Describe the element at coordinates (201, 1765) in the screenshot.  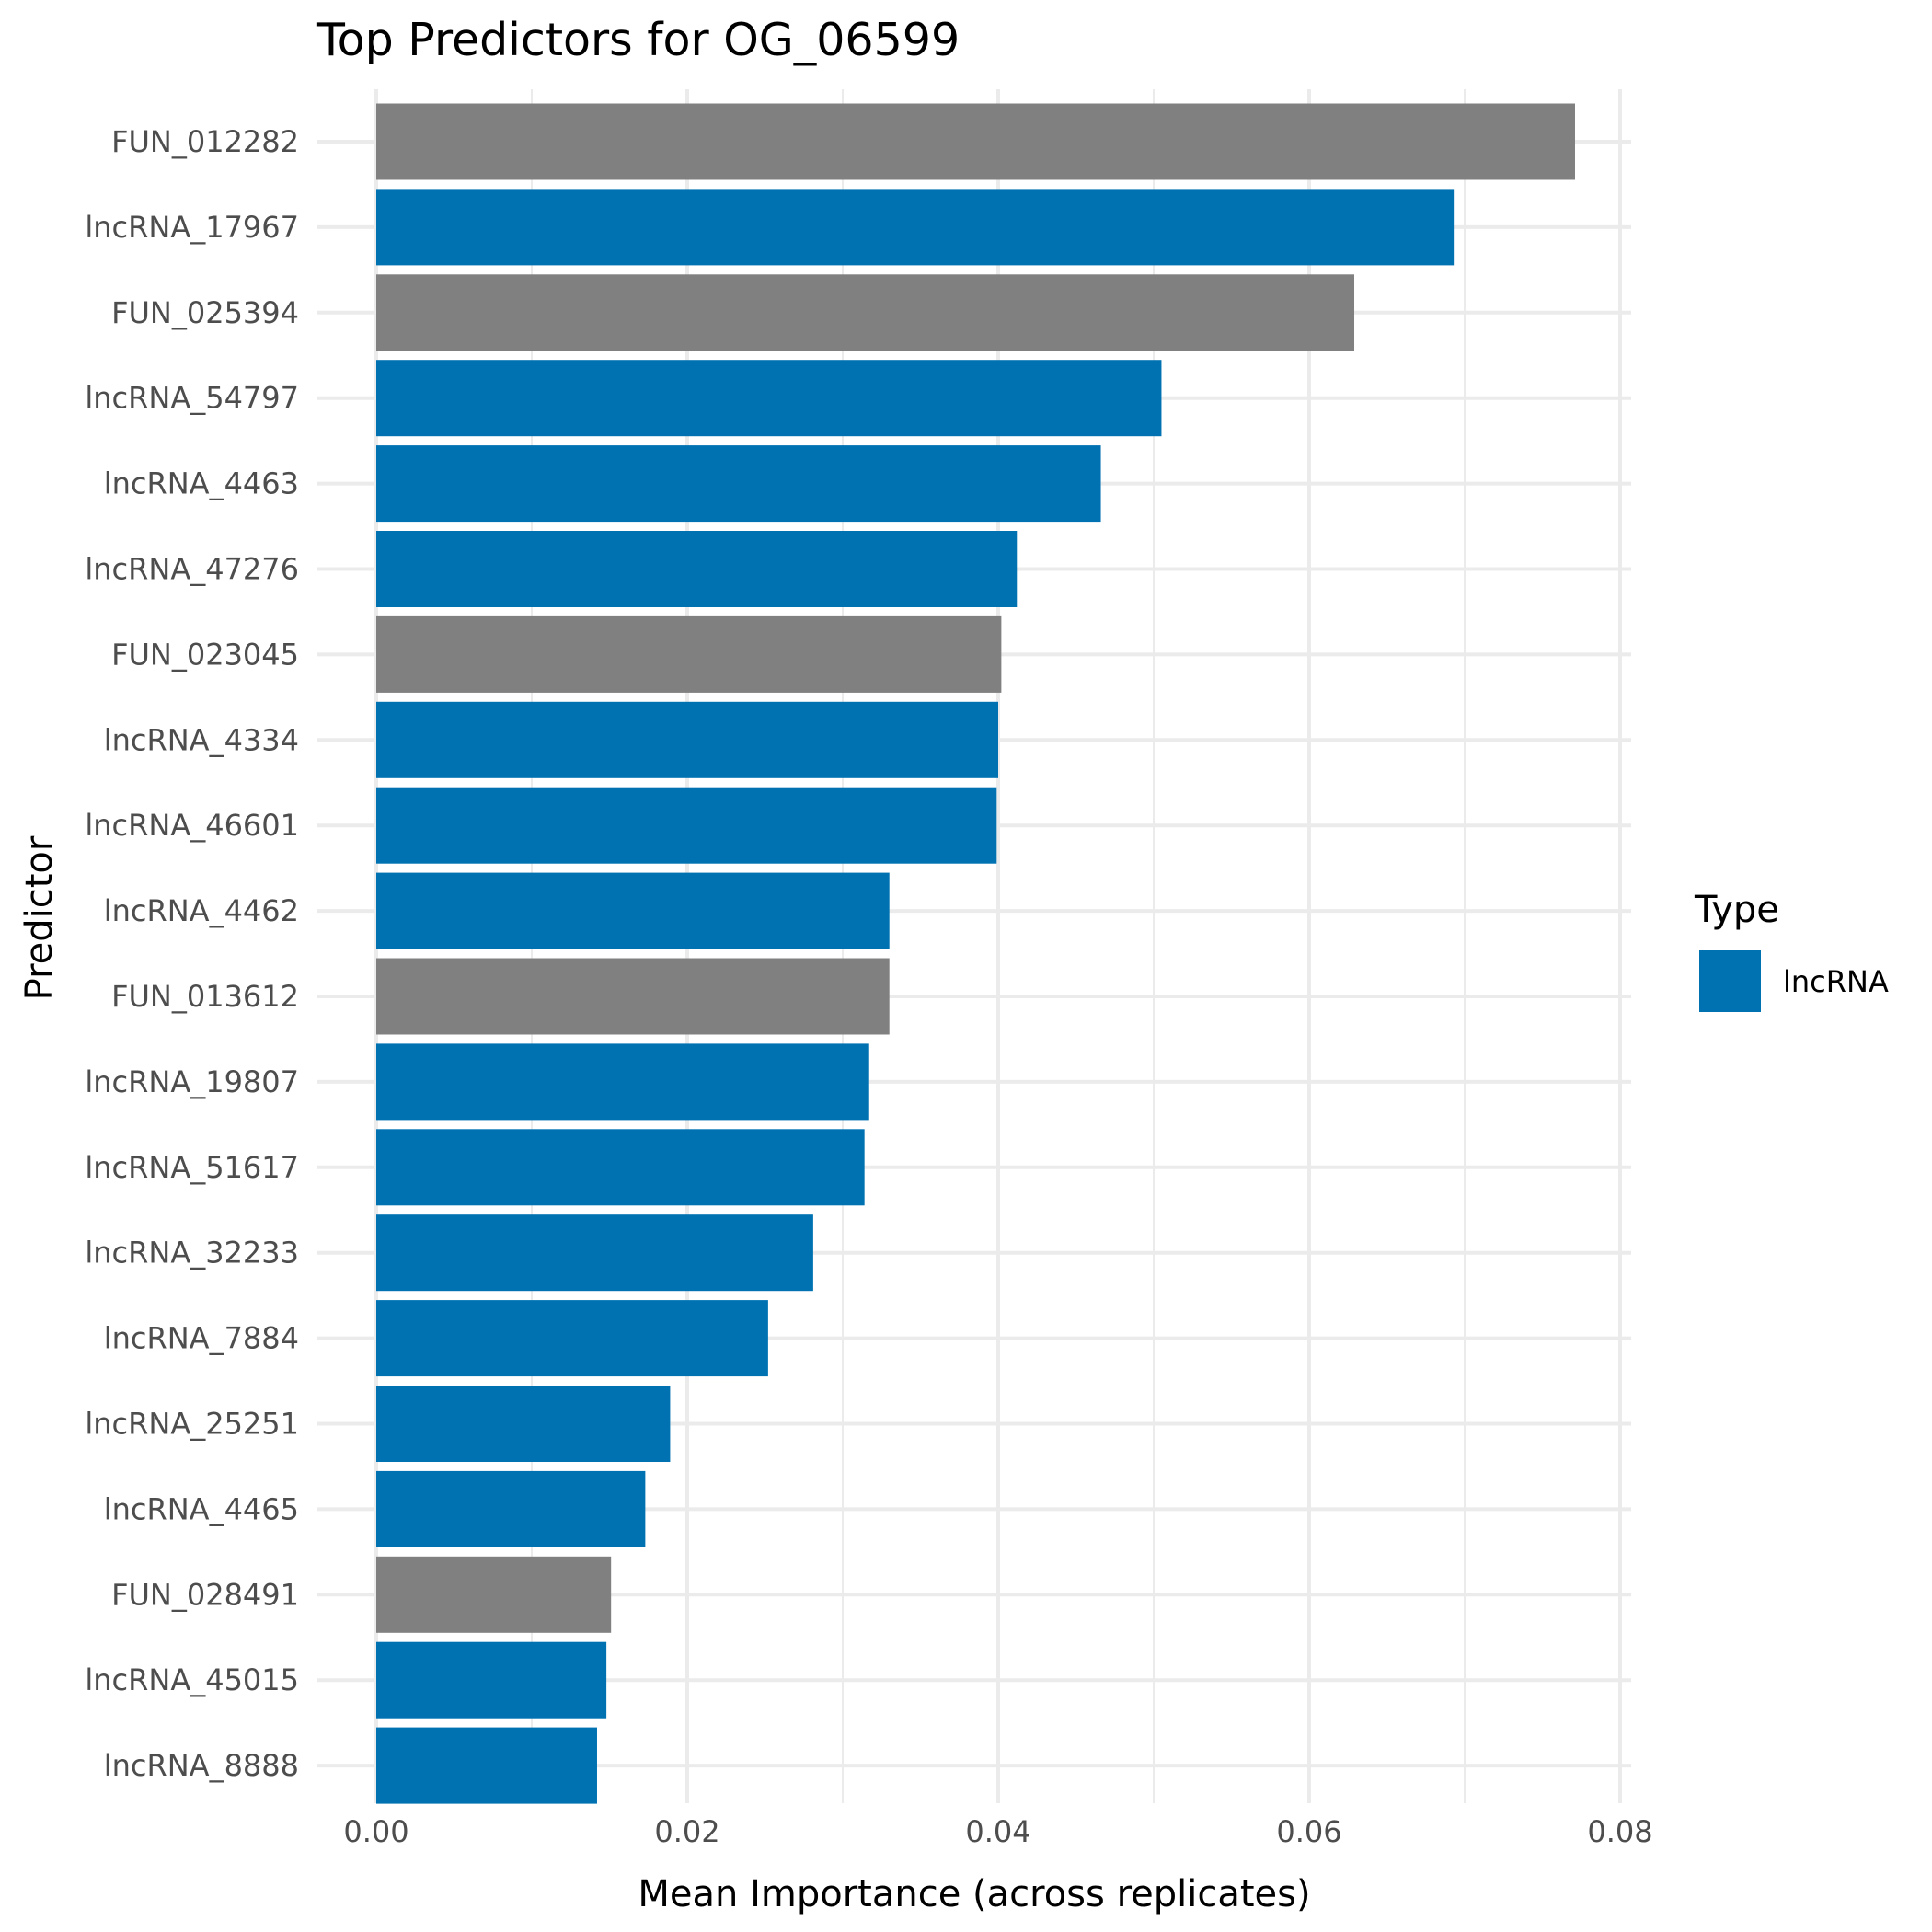
I see `y-tick-label: lncRNA_8888` at that location.